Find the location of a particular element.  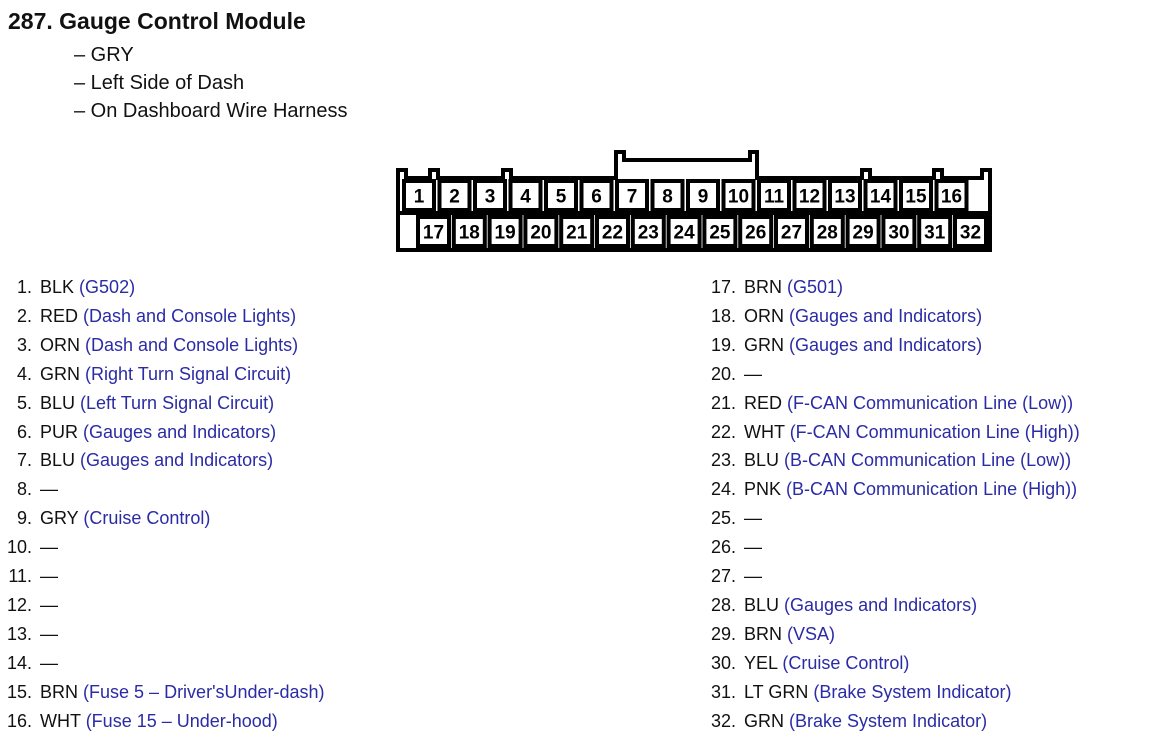

pin-number: 23 is located at coordinates (648, 233).